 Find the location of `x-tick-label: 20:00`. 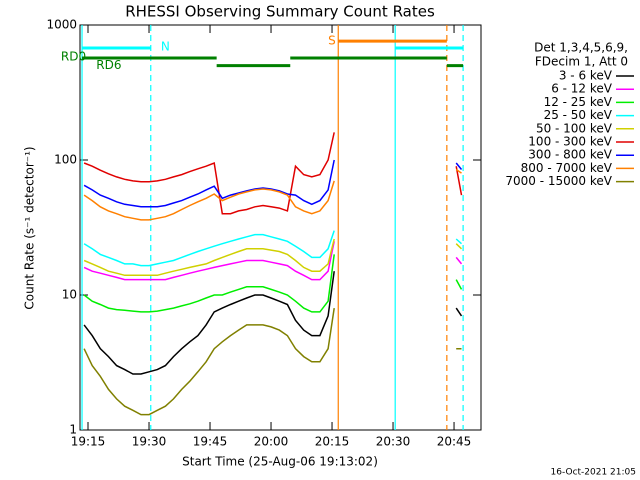

x-tick-label: 20:00 is located at coordinates (271, 442).